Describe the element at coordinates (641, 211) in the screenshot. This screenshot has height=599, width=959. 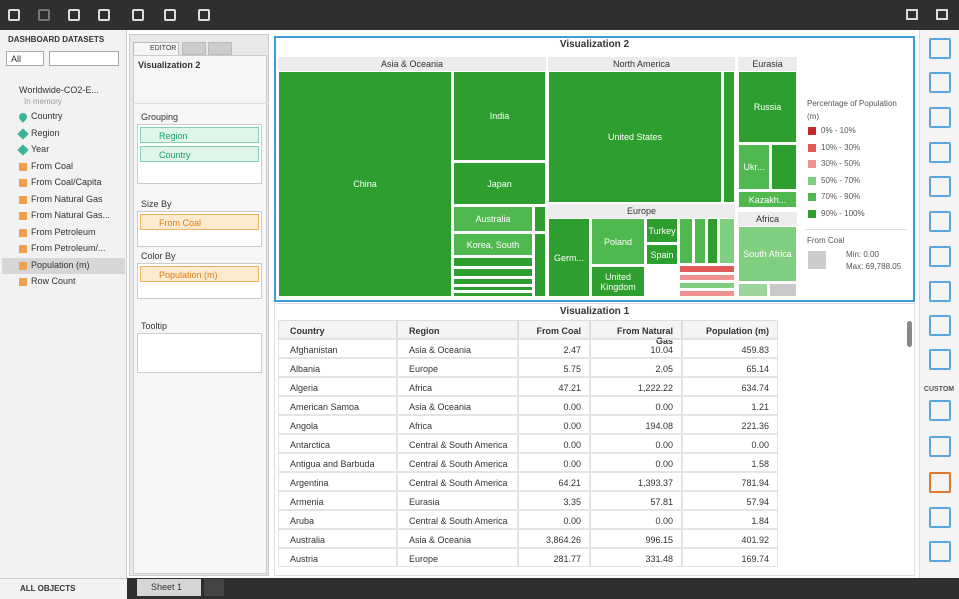
I see `region-header: Europe` at that location.